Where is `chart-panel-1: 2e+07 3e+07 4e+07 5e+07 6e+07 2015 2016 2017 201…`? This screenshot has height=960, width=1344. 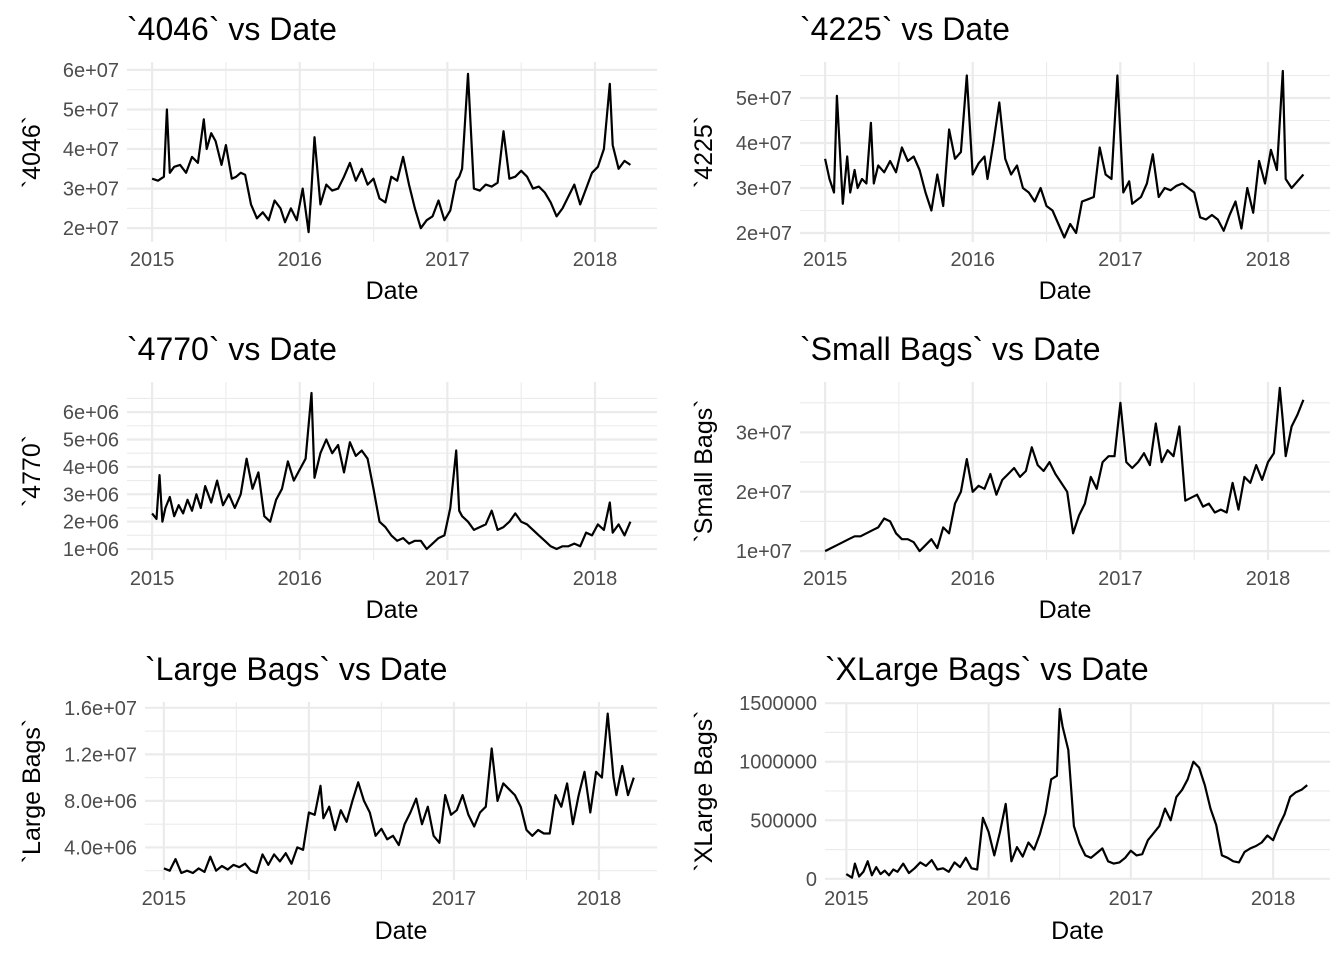
chart-panel-1: 2e+07 3e+07 4e+07 5e+07 6e+07 2015 2016 2017 201… is located at coordinates (337, 158).